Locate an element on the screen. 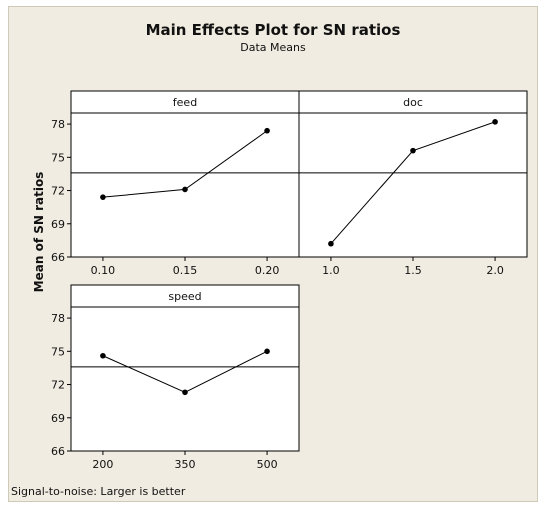  panel-speed is located at coordinates (185, 368).